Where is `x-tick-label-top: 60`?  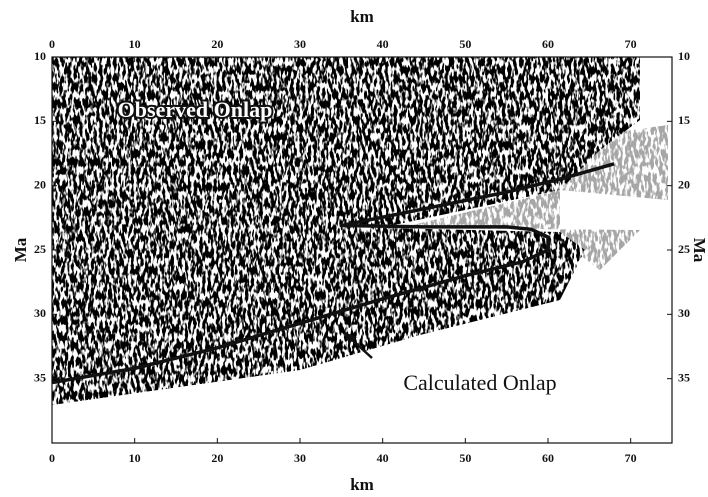
x-tick-label-top: 60 is located at coordinates (548, 44).